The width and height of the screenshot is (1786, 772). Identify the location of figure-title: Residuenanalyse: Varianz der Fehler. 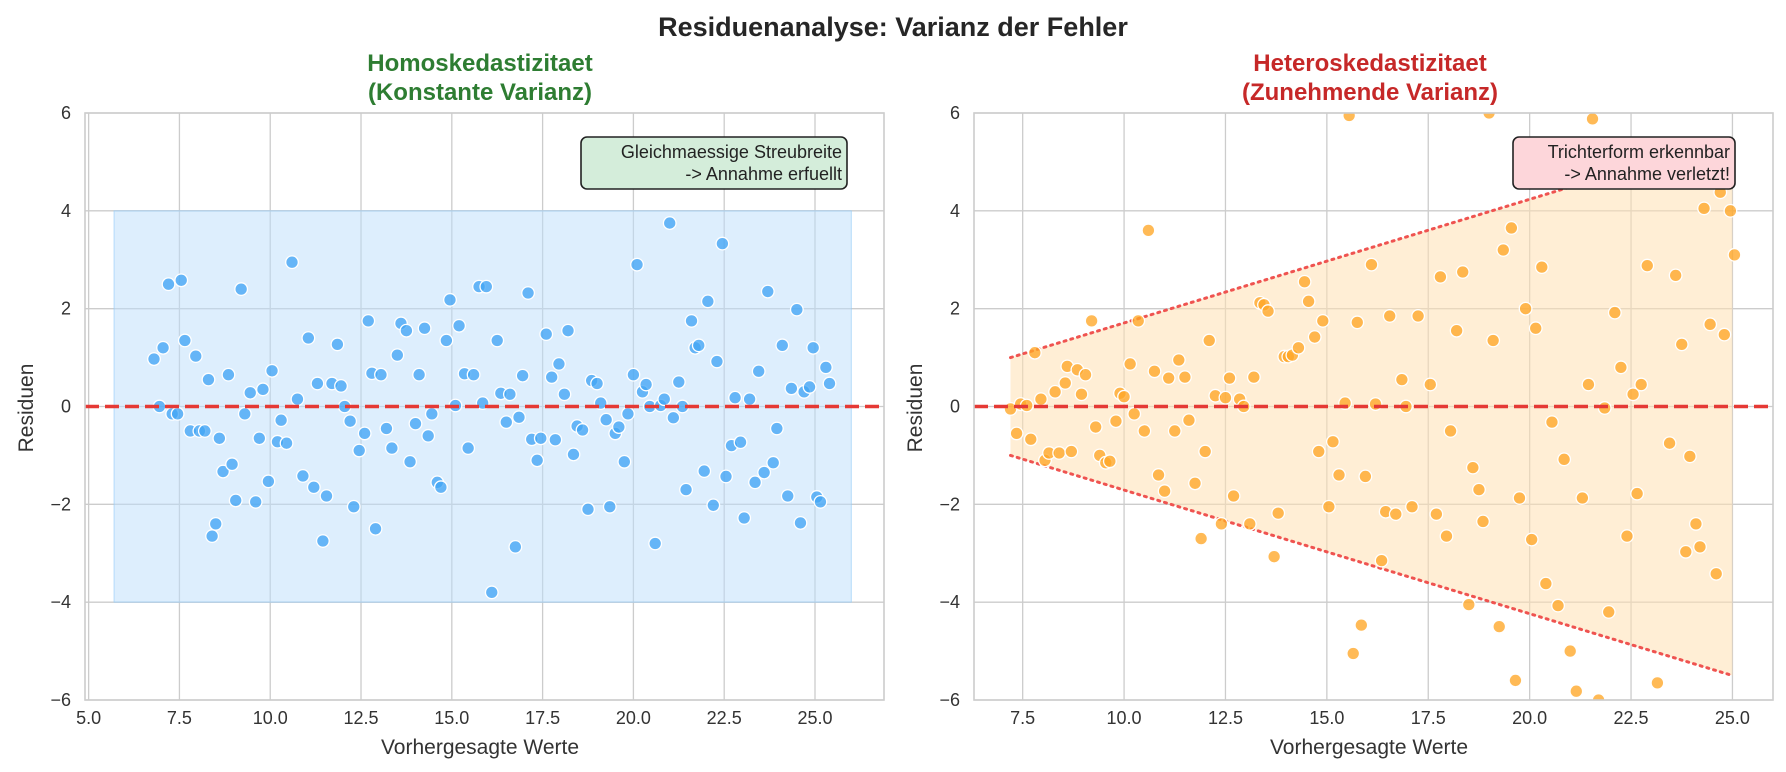
(893, 27).